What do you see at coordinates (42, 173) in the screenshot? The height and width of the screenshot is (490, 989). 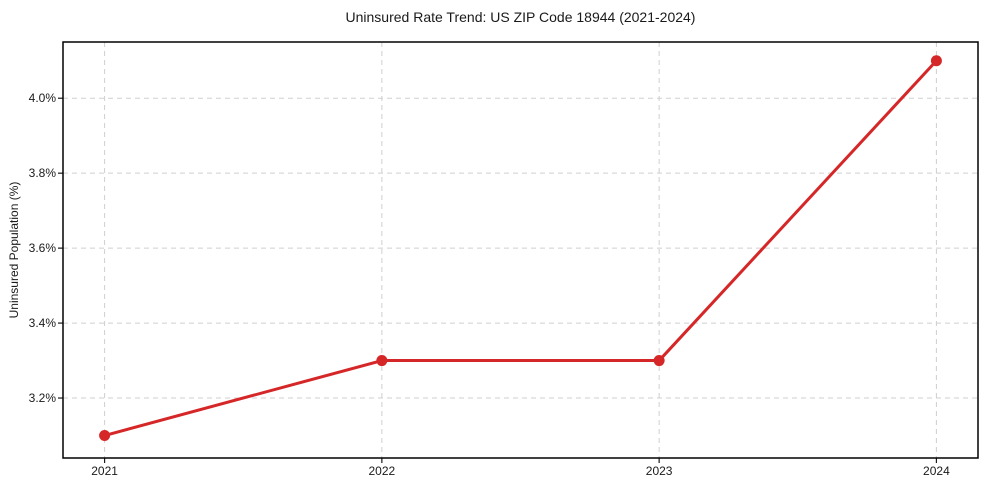 I see `y-tick-label: 3.8%` at bounding box center [42, 173].